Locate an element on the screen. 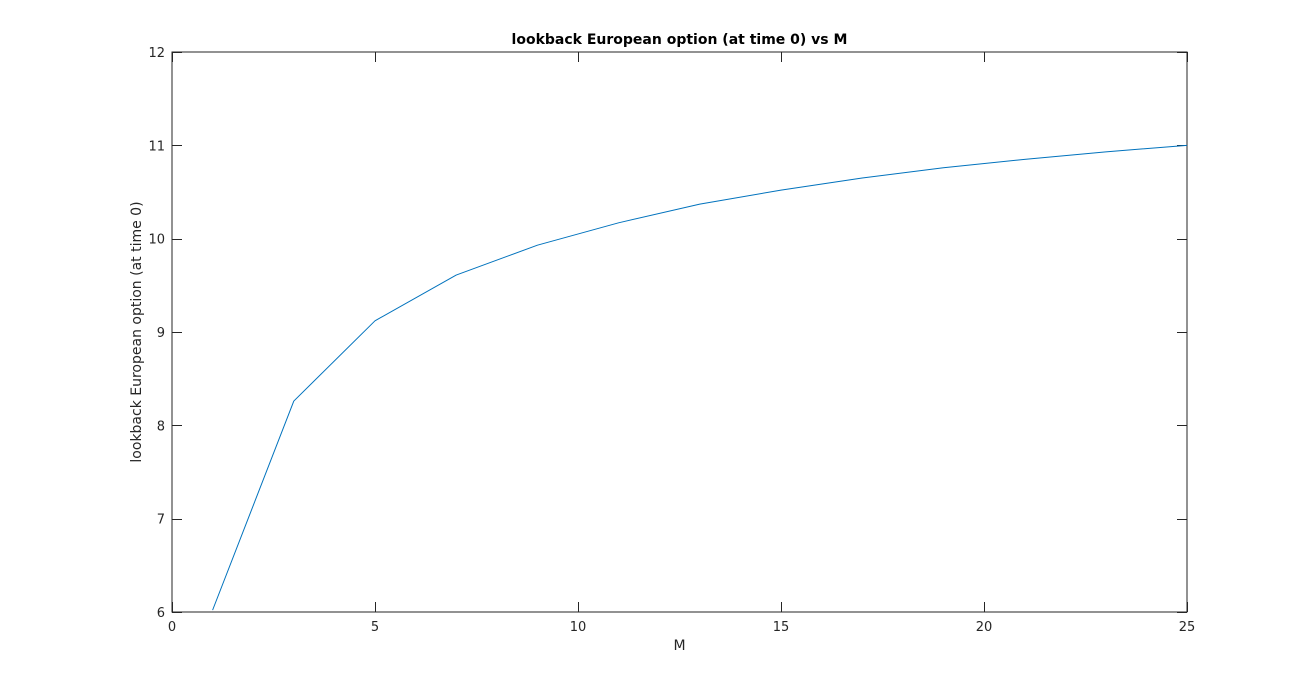 This screenshot has width=1313, height=689. y-tick-label: 9 is located at coordinates (161, 333).